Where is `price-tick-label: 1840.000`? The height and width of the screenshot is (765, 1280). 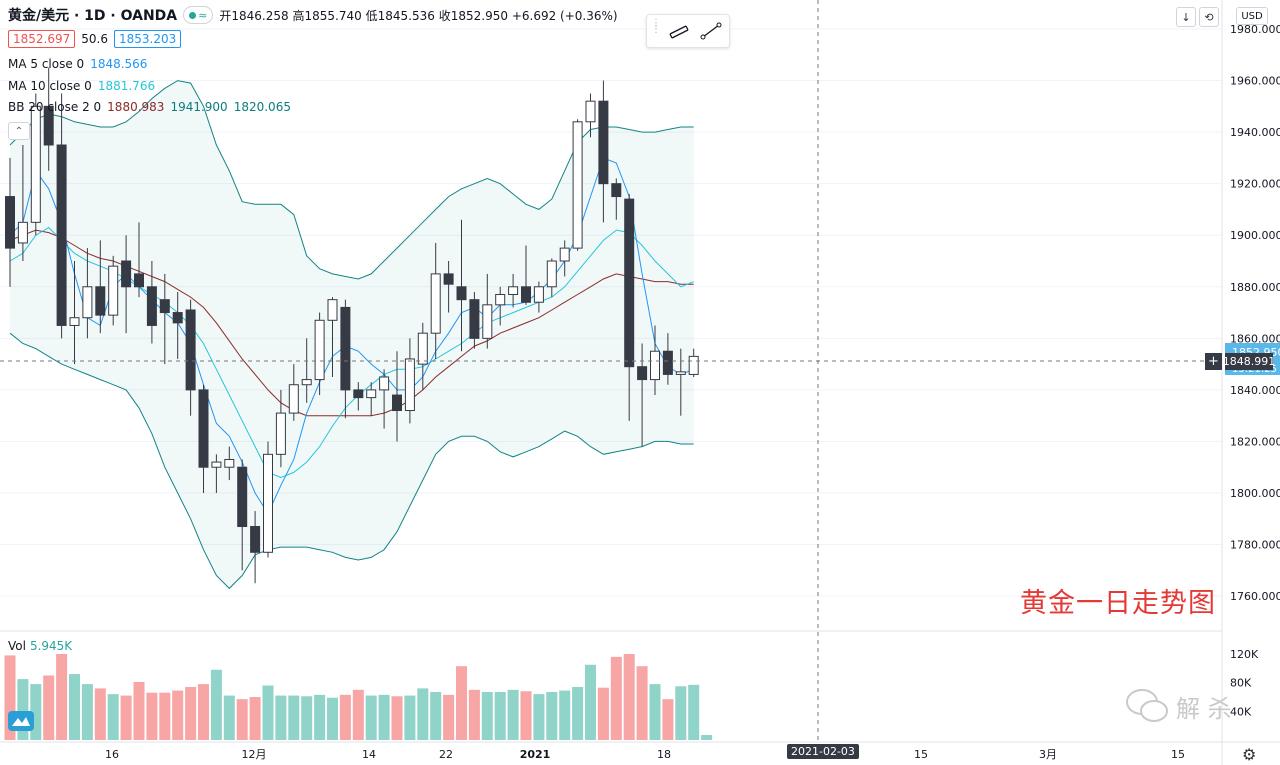 price-tick-label: 1840.000 is located at coordinates (1255, 390).